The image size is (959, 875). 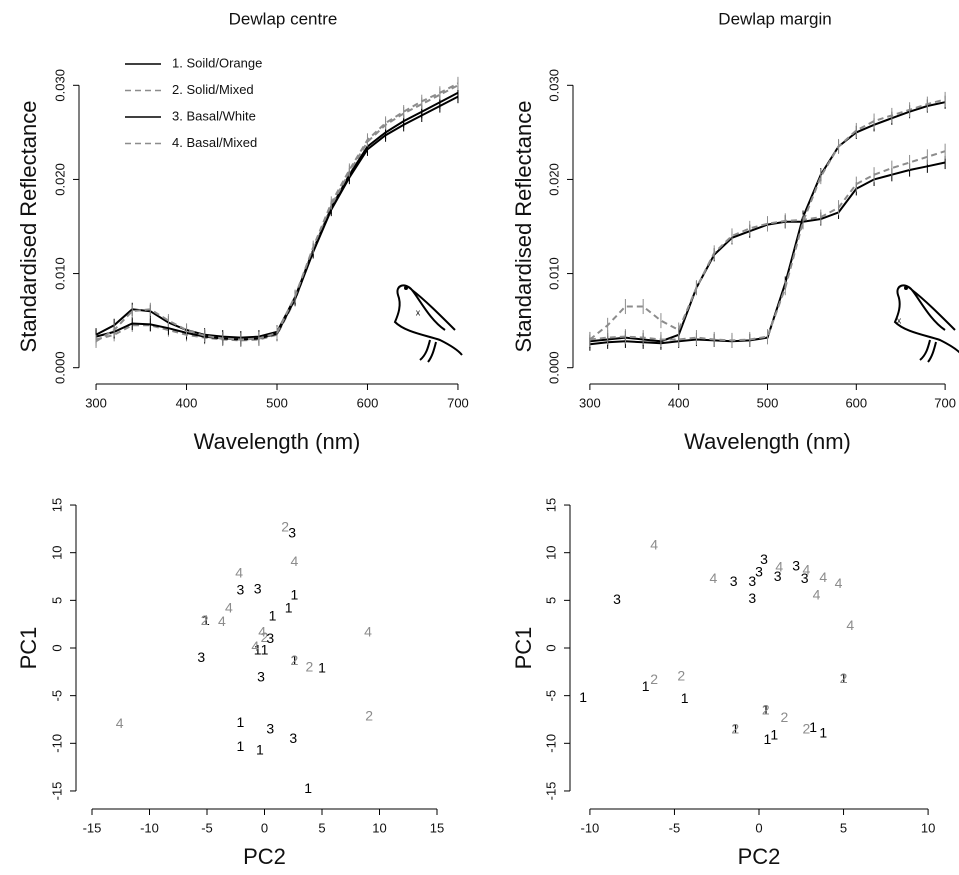 I want to click on y-tick-label: 5, so click(x=56, y=600).